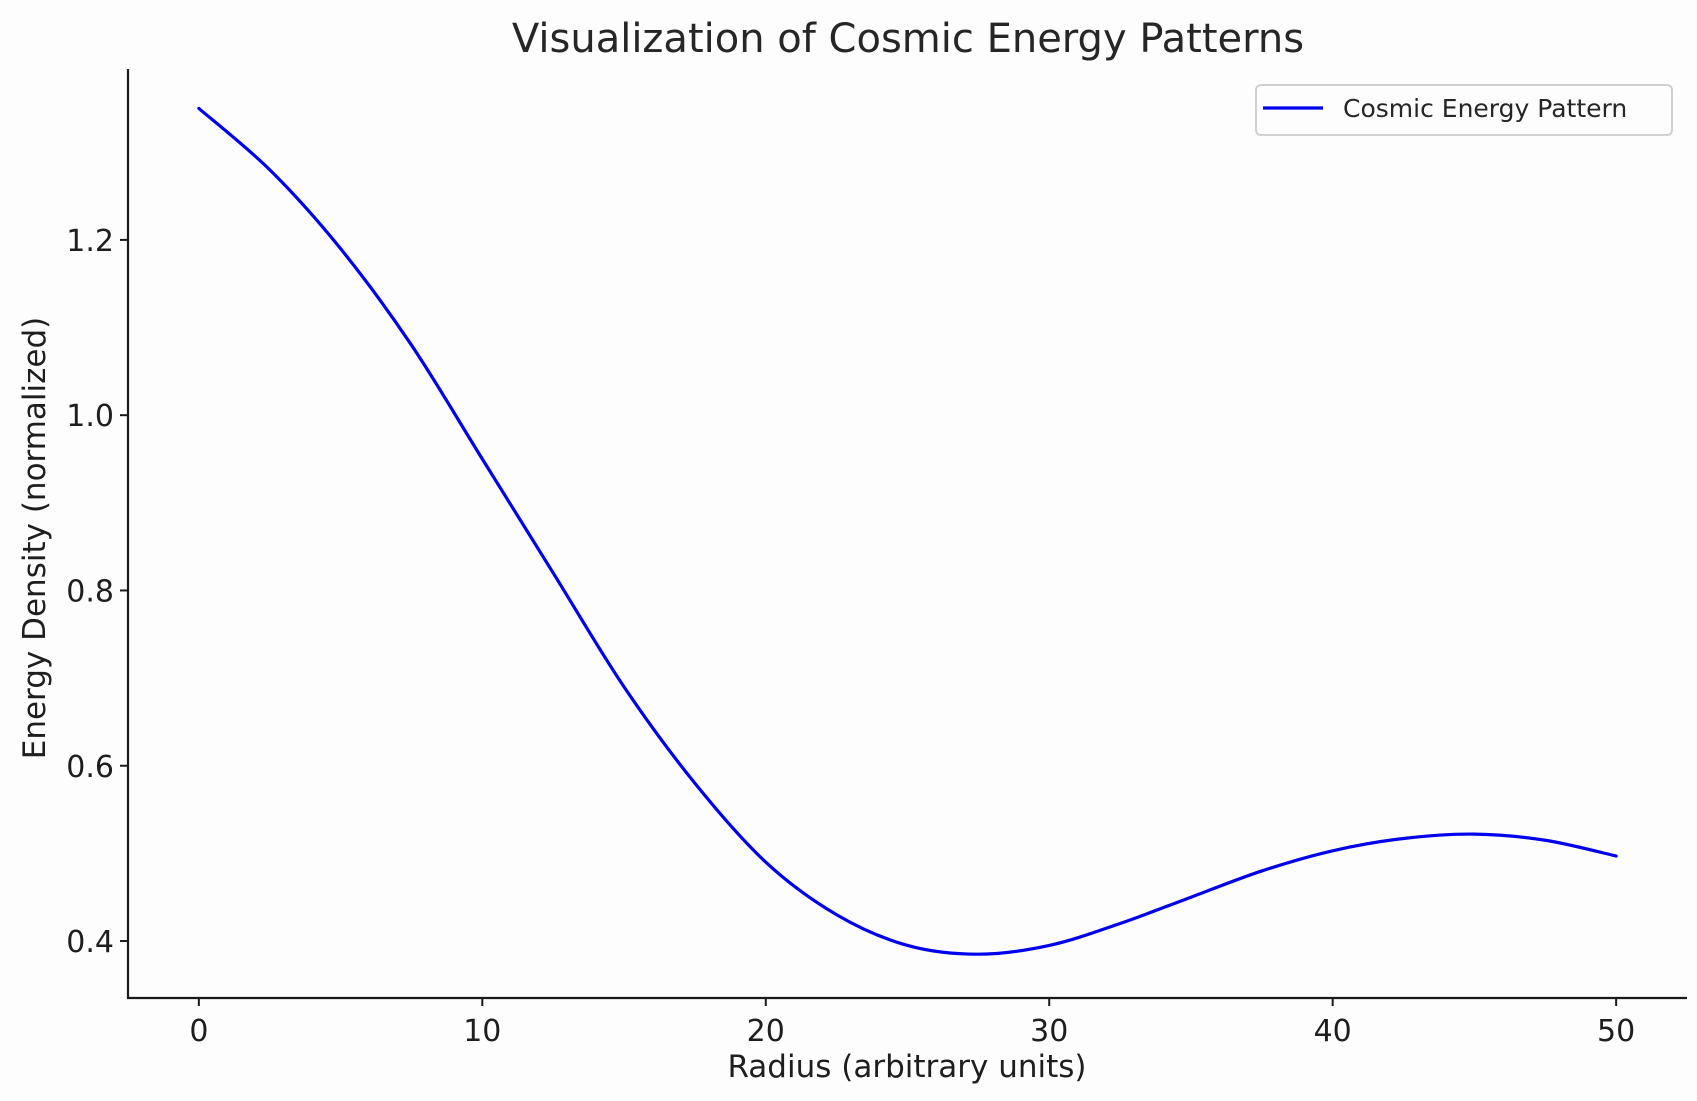 The height and width of the screenshot is (1101, 1697). Describe the element at coordinates (906, 1067) in the screenshot. I see `x-axis-label: Radius (arbitrary units)` at that location.